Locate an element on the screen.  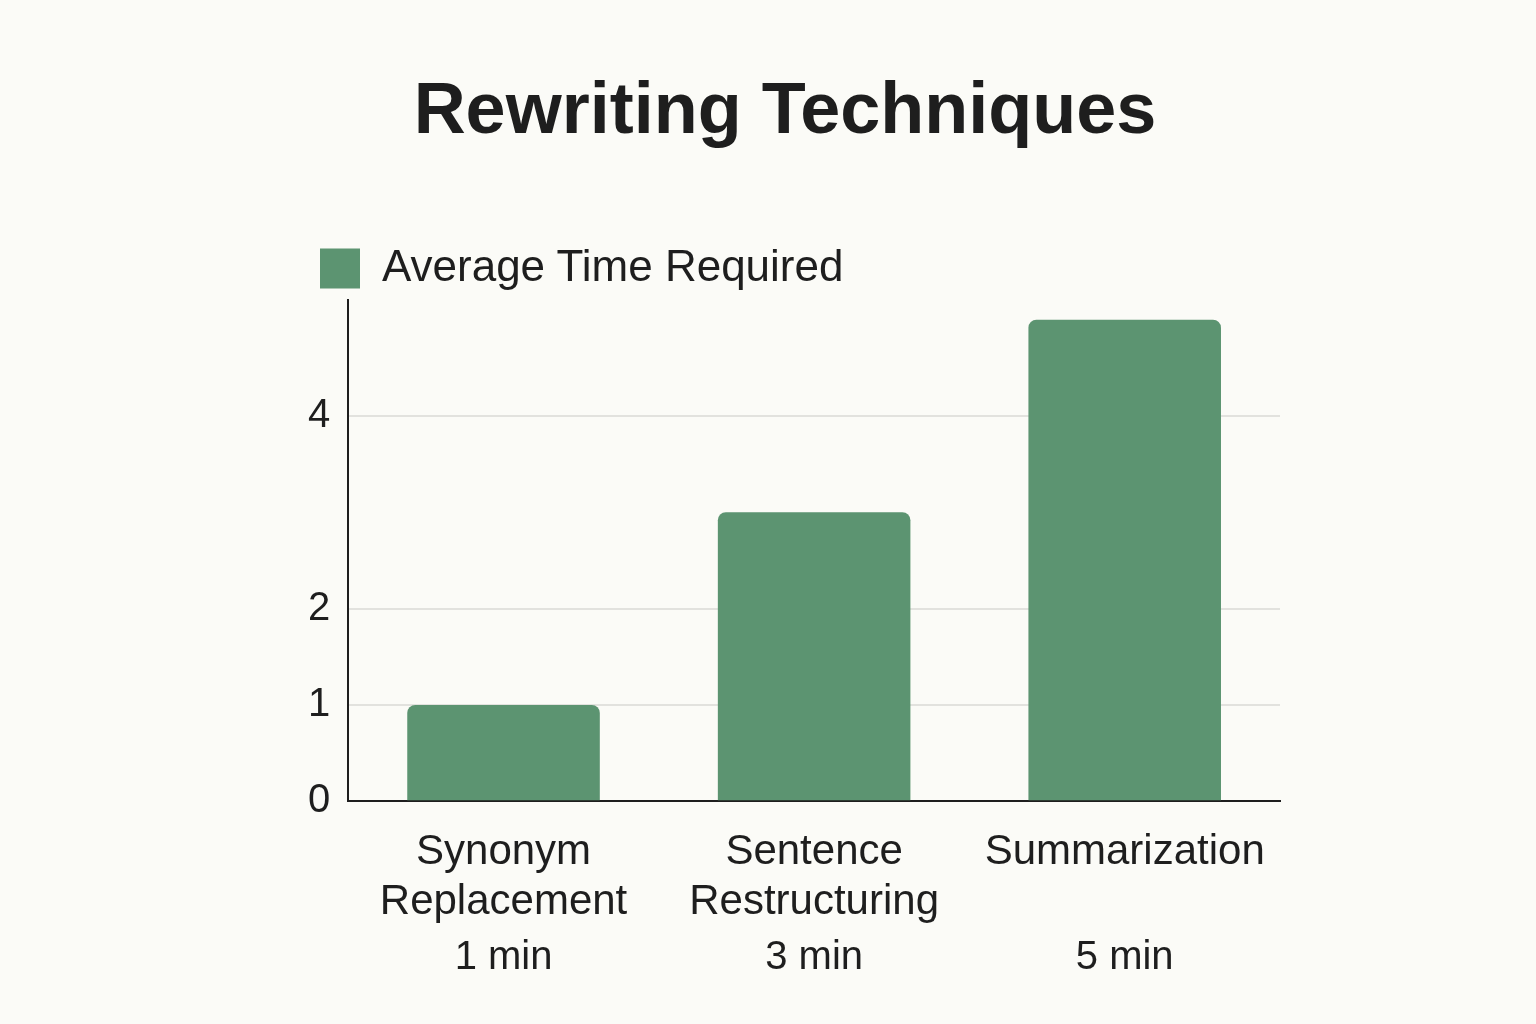
data-label: 5 min is located at coordinates (1124, 955).